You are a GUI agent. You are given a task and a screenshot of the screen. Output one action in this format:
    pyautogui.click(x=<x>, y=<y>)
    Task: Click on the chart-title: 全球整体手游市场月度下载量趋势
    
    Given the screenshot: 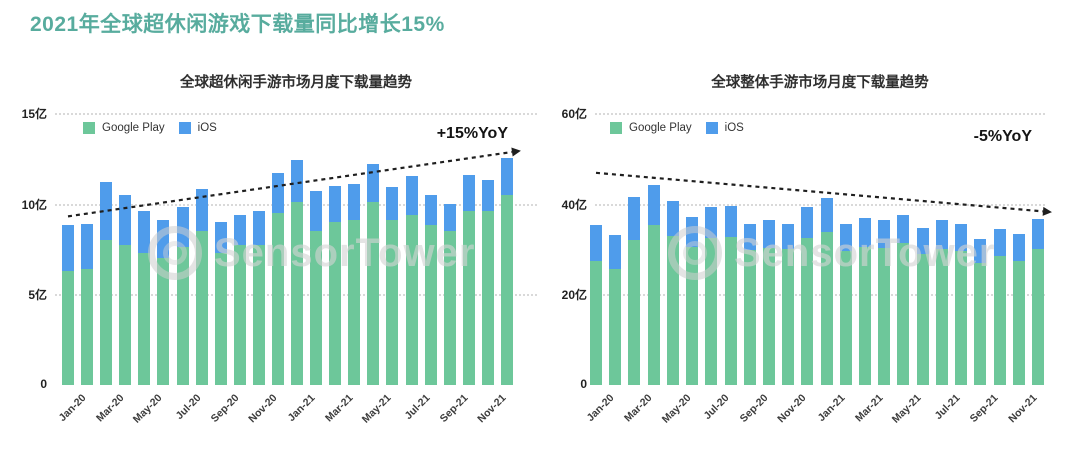 What is the action you would take?
    pyautogui.click(x=820, y=83)
    